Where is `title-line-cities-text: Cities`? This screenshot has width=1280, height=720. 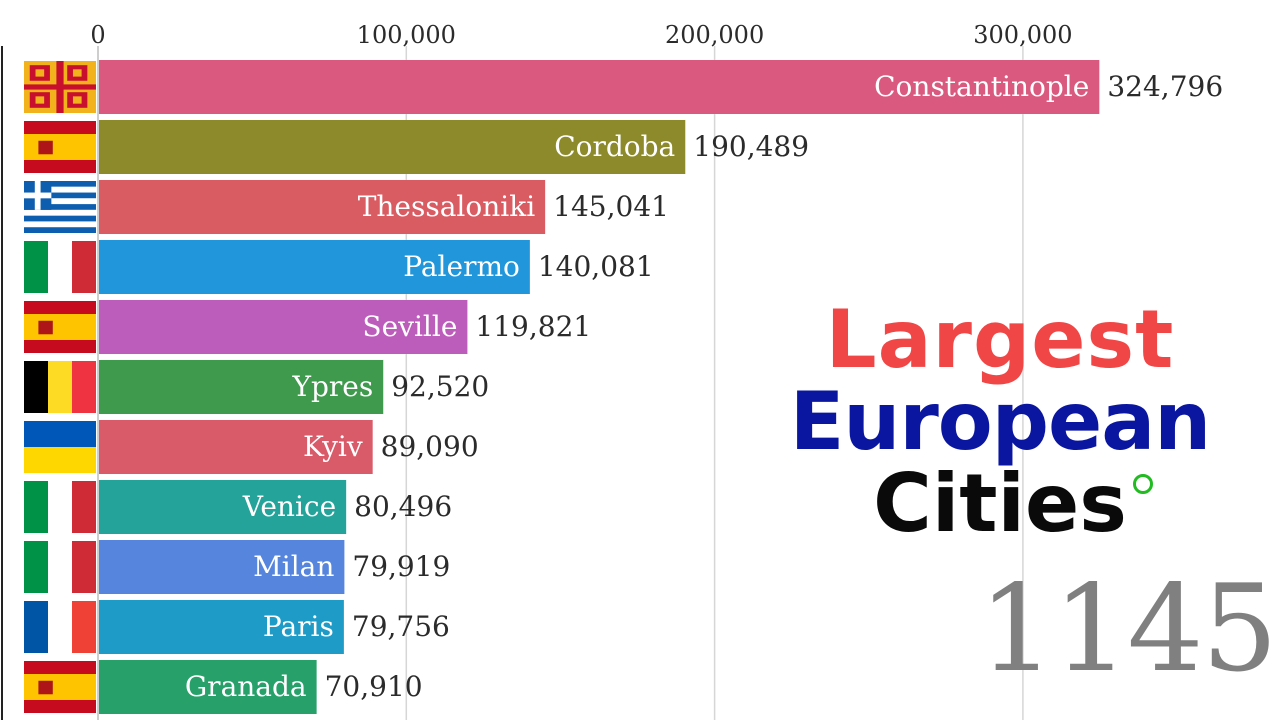
title-line-cities-text: Cities is located at coordinates (1000, 503).